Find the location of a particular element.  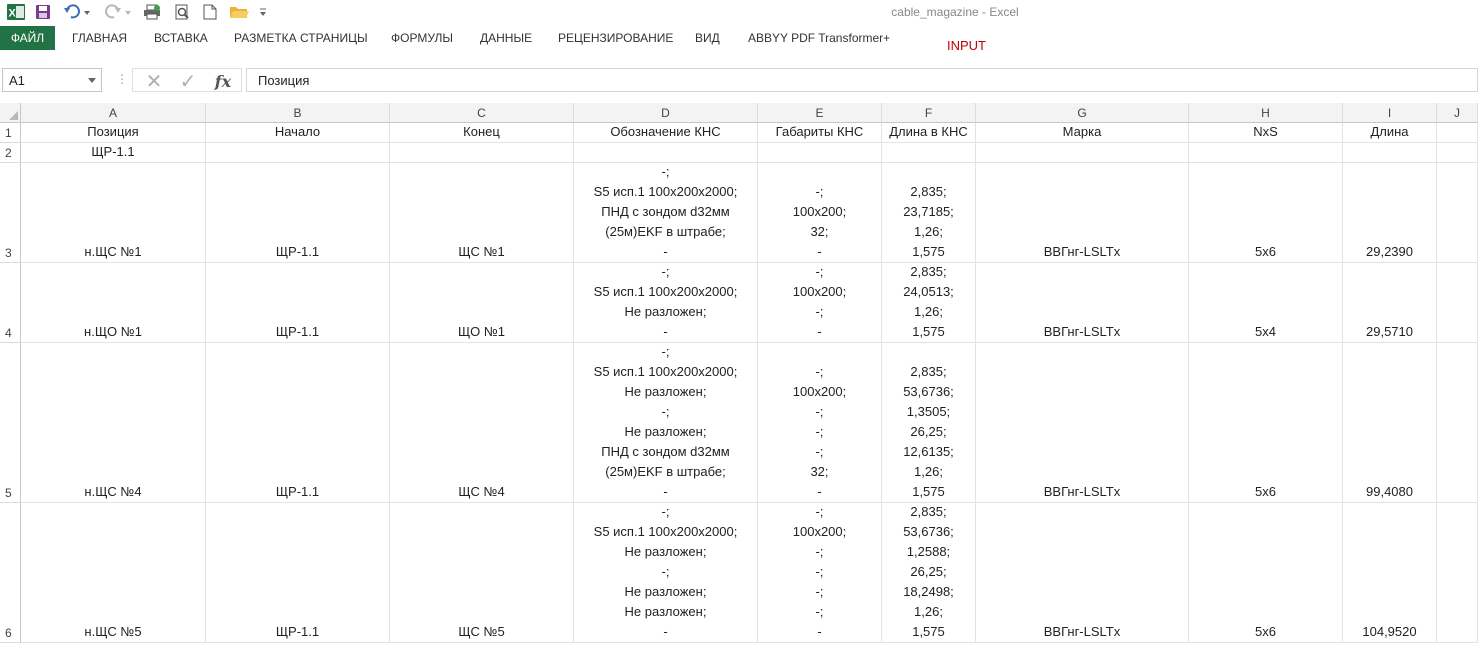

row-header-2: 2 is located at coordinates (10, 153).